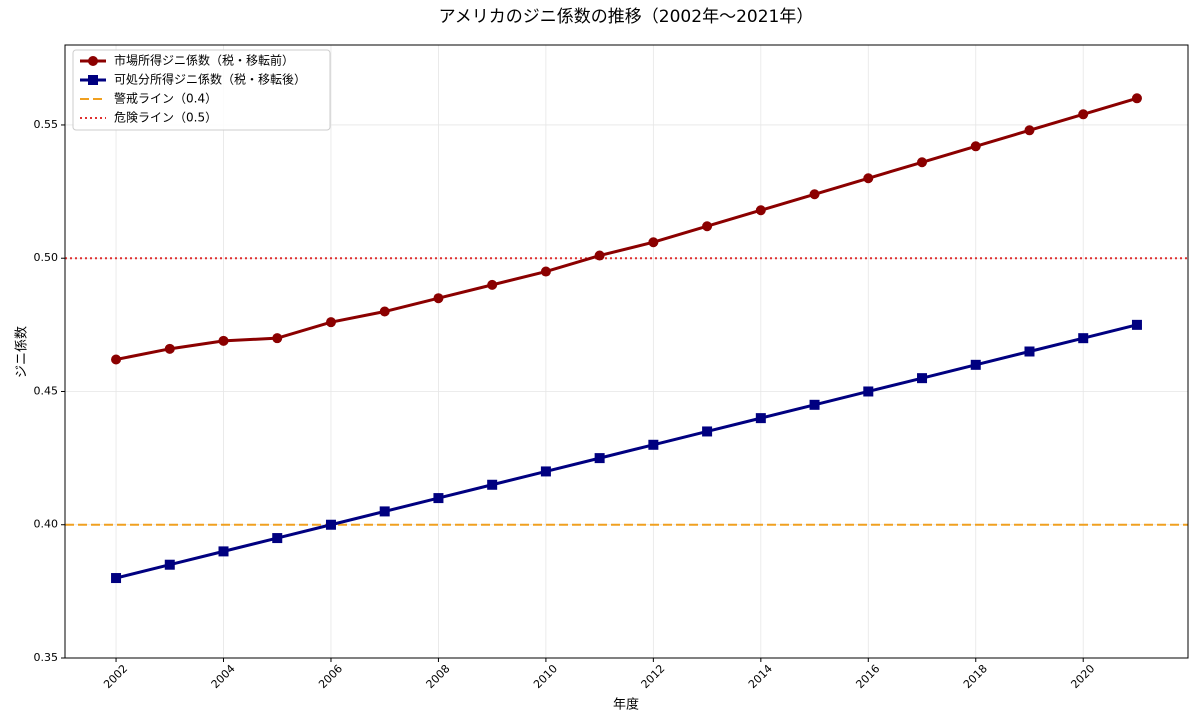  What do you see at coordinates (204, 60) in the screenshot?
I see `legend-label: 市場所得ジニ係数（税・移転前）` at bounding box center [204, 60].